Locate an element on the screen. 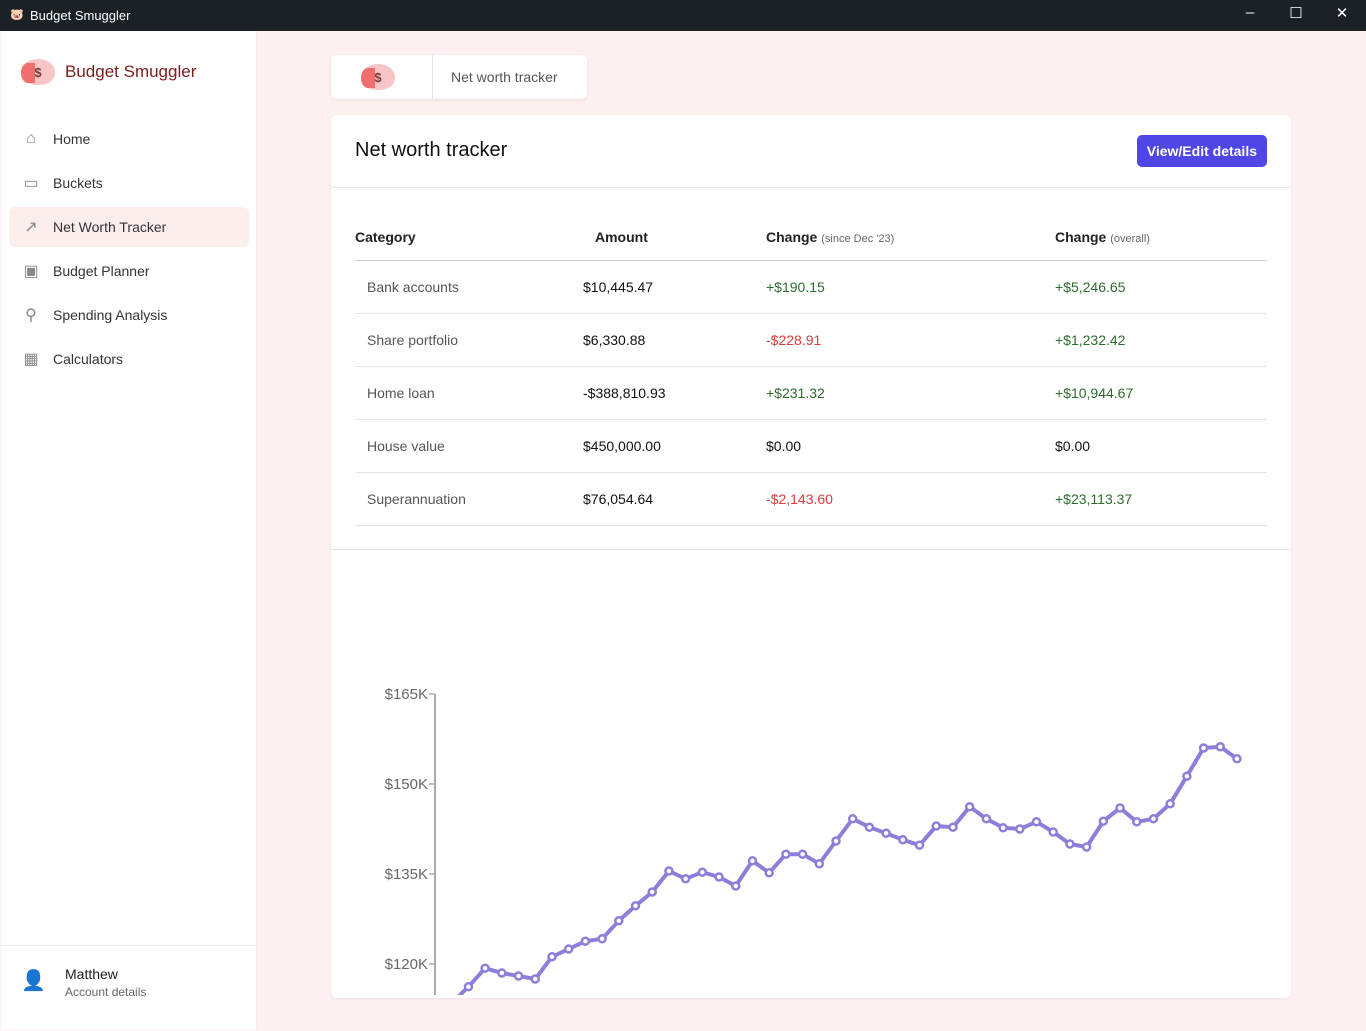 This screenshot has height=1031, width=1366. nav-item-home: ⌂ Home is located at coordinates (129, 139).